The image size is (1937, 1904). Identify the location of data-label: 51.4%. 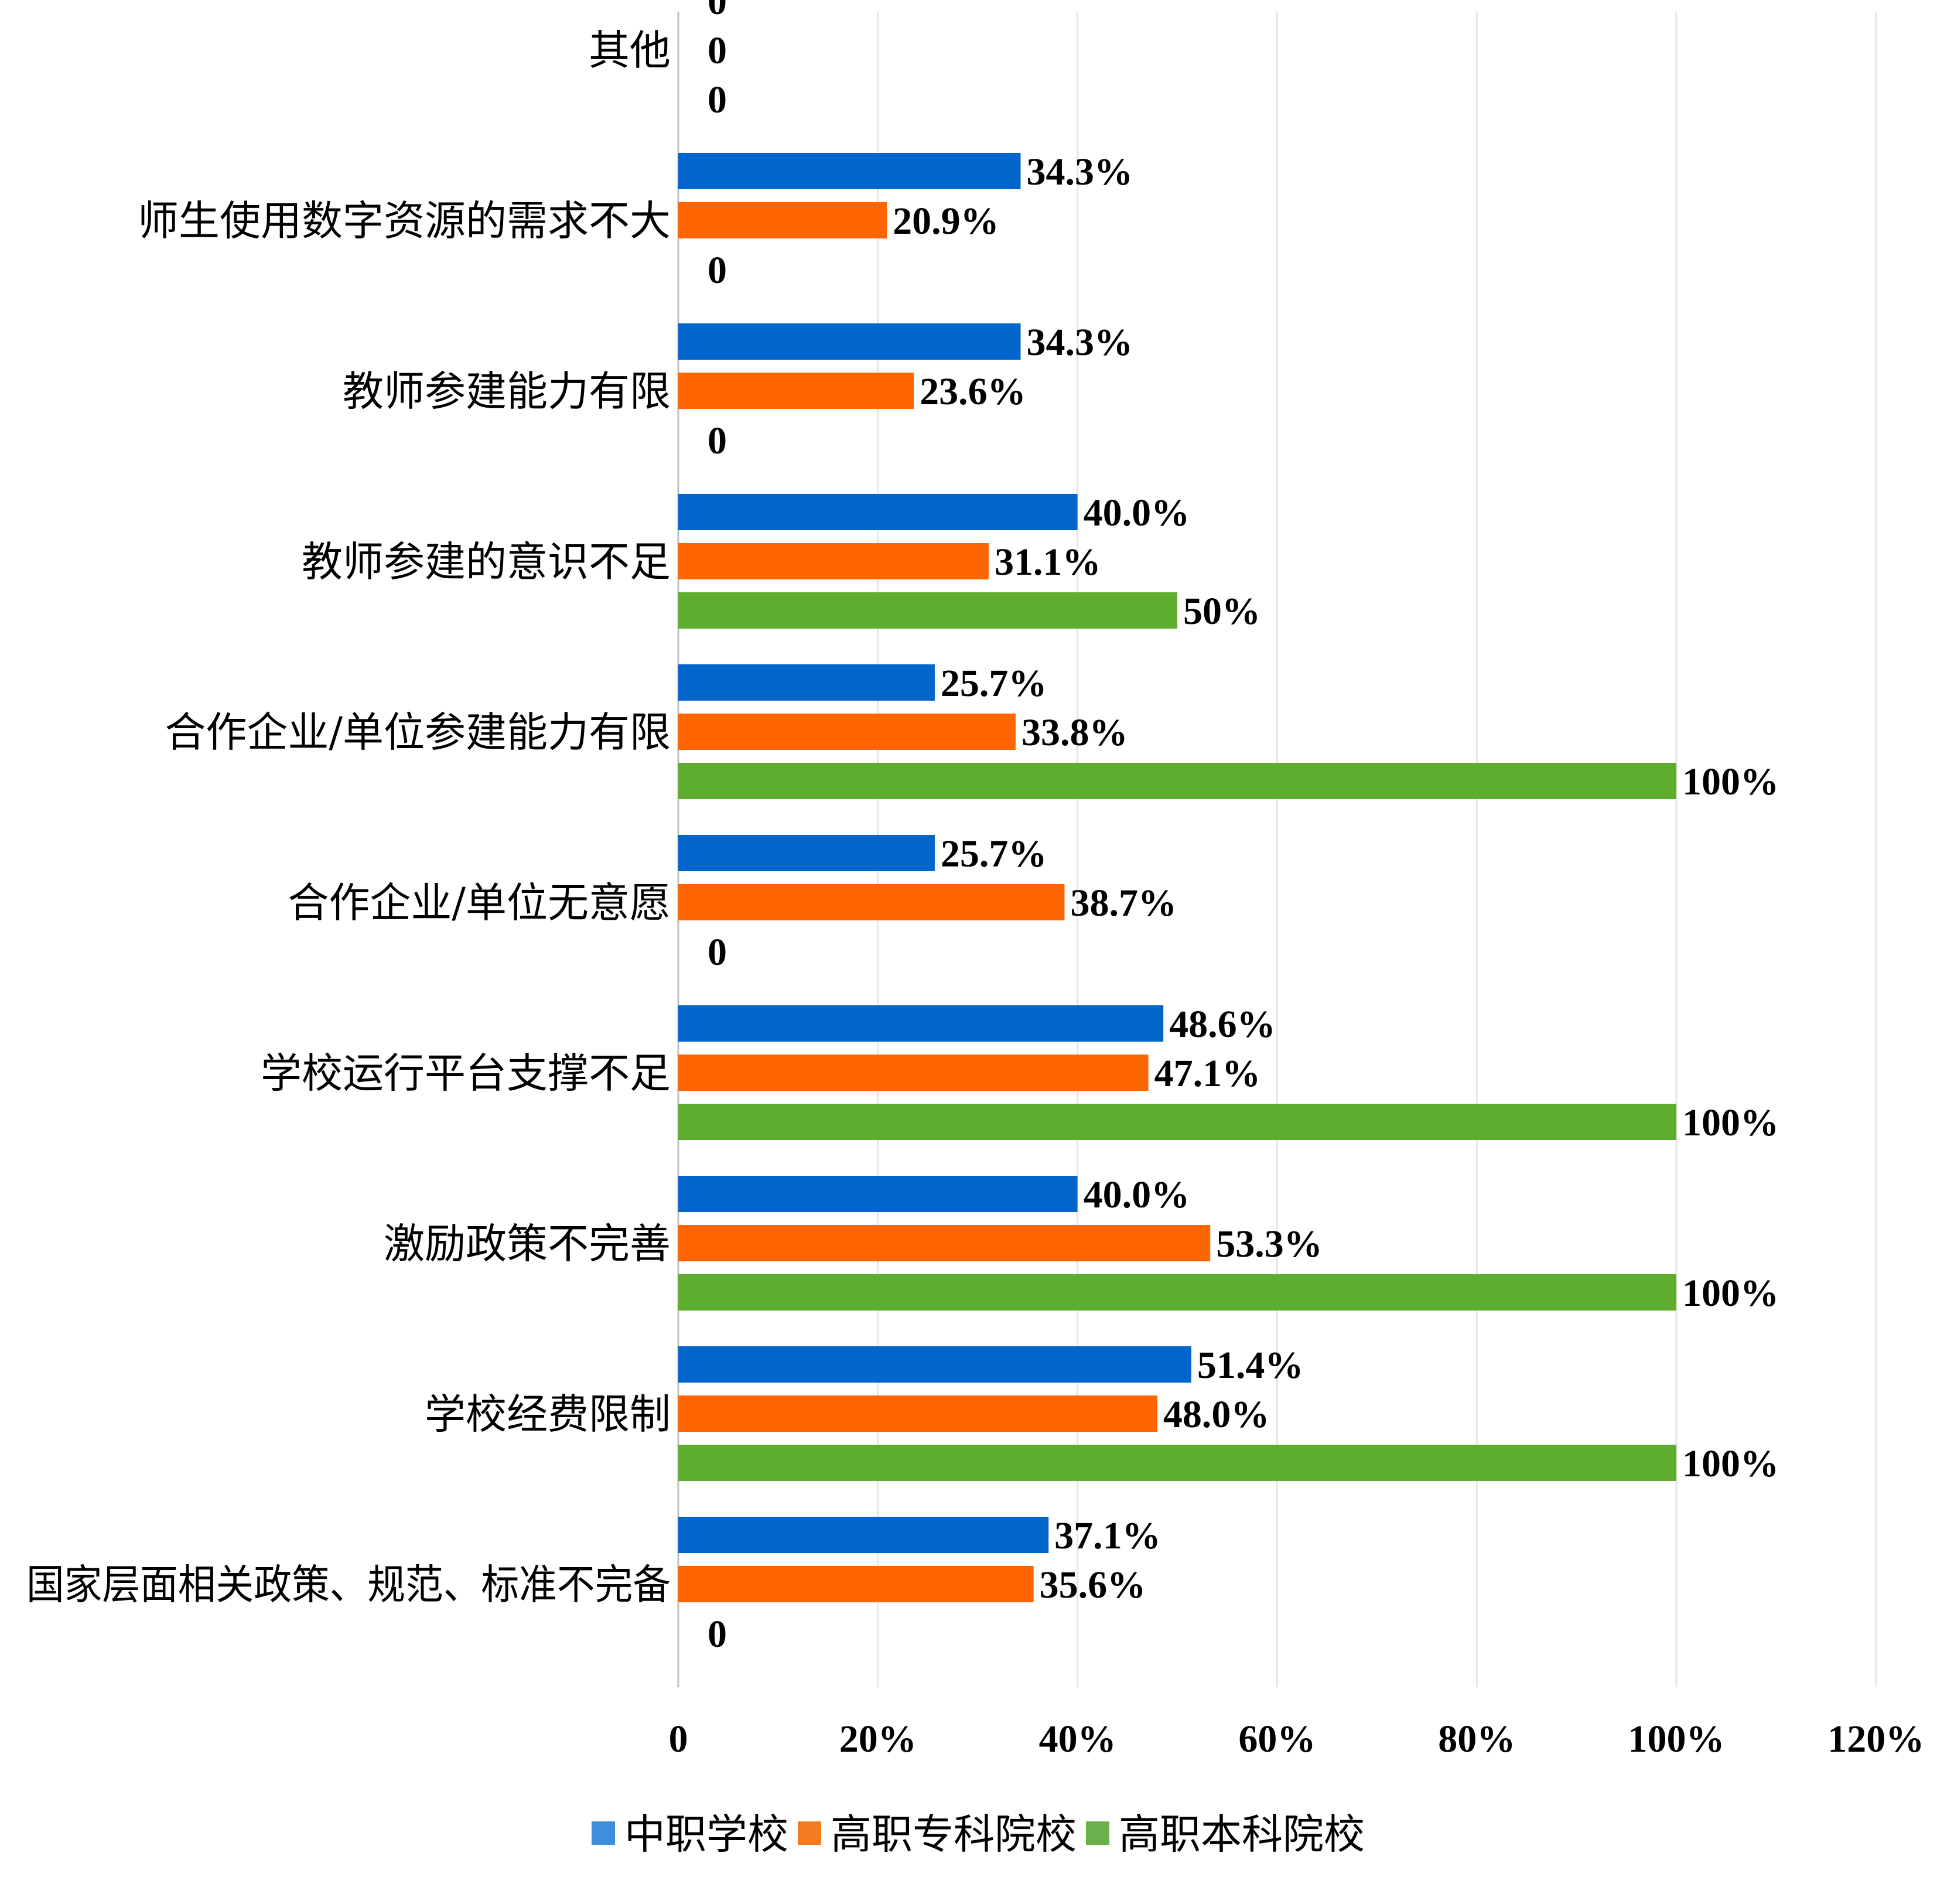
(1250, 1365).